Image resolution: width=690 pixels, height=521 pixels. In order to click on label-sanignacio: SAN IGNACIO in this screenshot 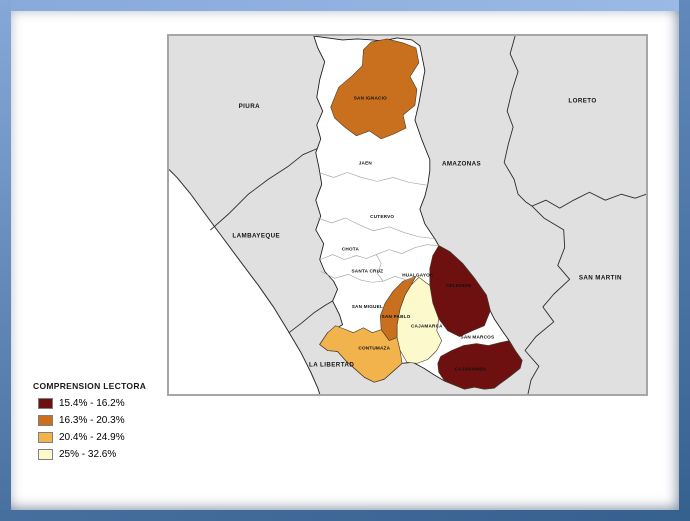, I will do `click(370, 97)`.